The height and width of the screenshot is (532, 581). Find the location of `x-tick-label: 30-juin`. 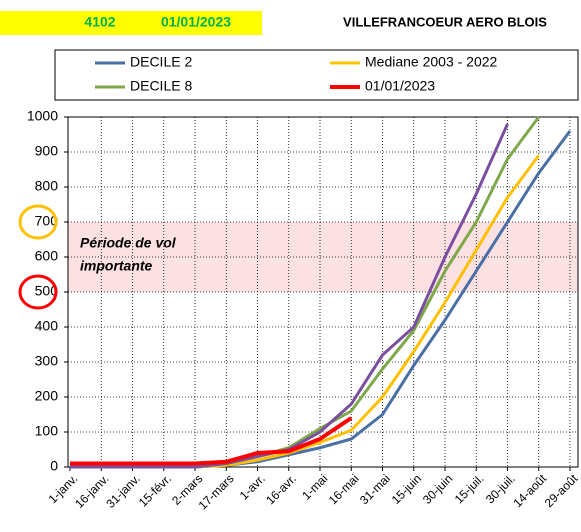

x-tick-label: 30-juin is located at coordinates (437, 488).